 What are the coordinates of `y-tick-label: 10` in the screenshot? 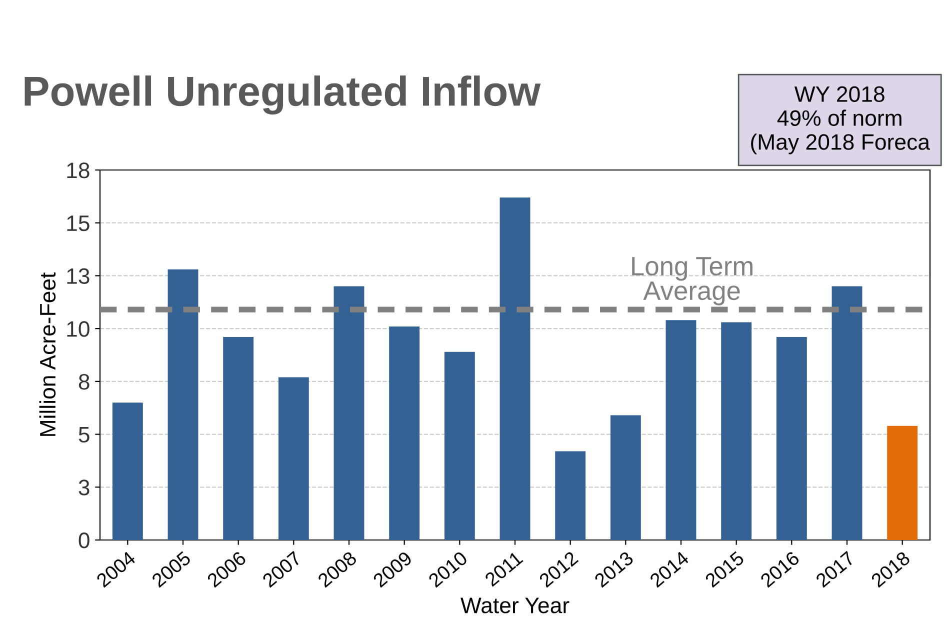 It's located at (78, 329).